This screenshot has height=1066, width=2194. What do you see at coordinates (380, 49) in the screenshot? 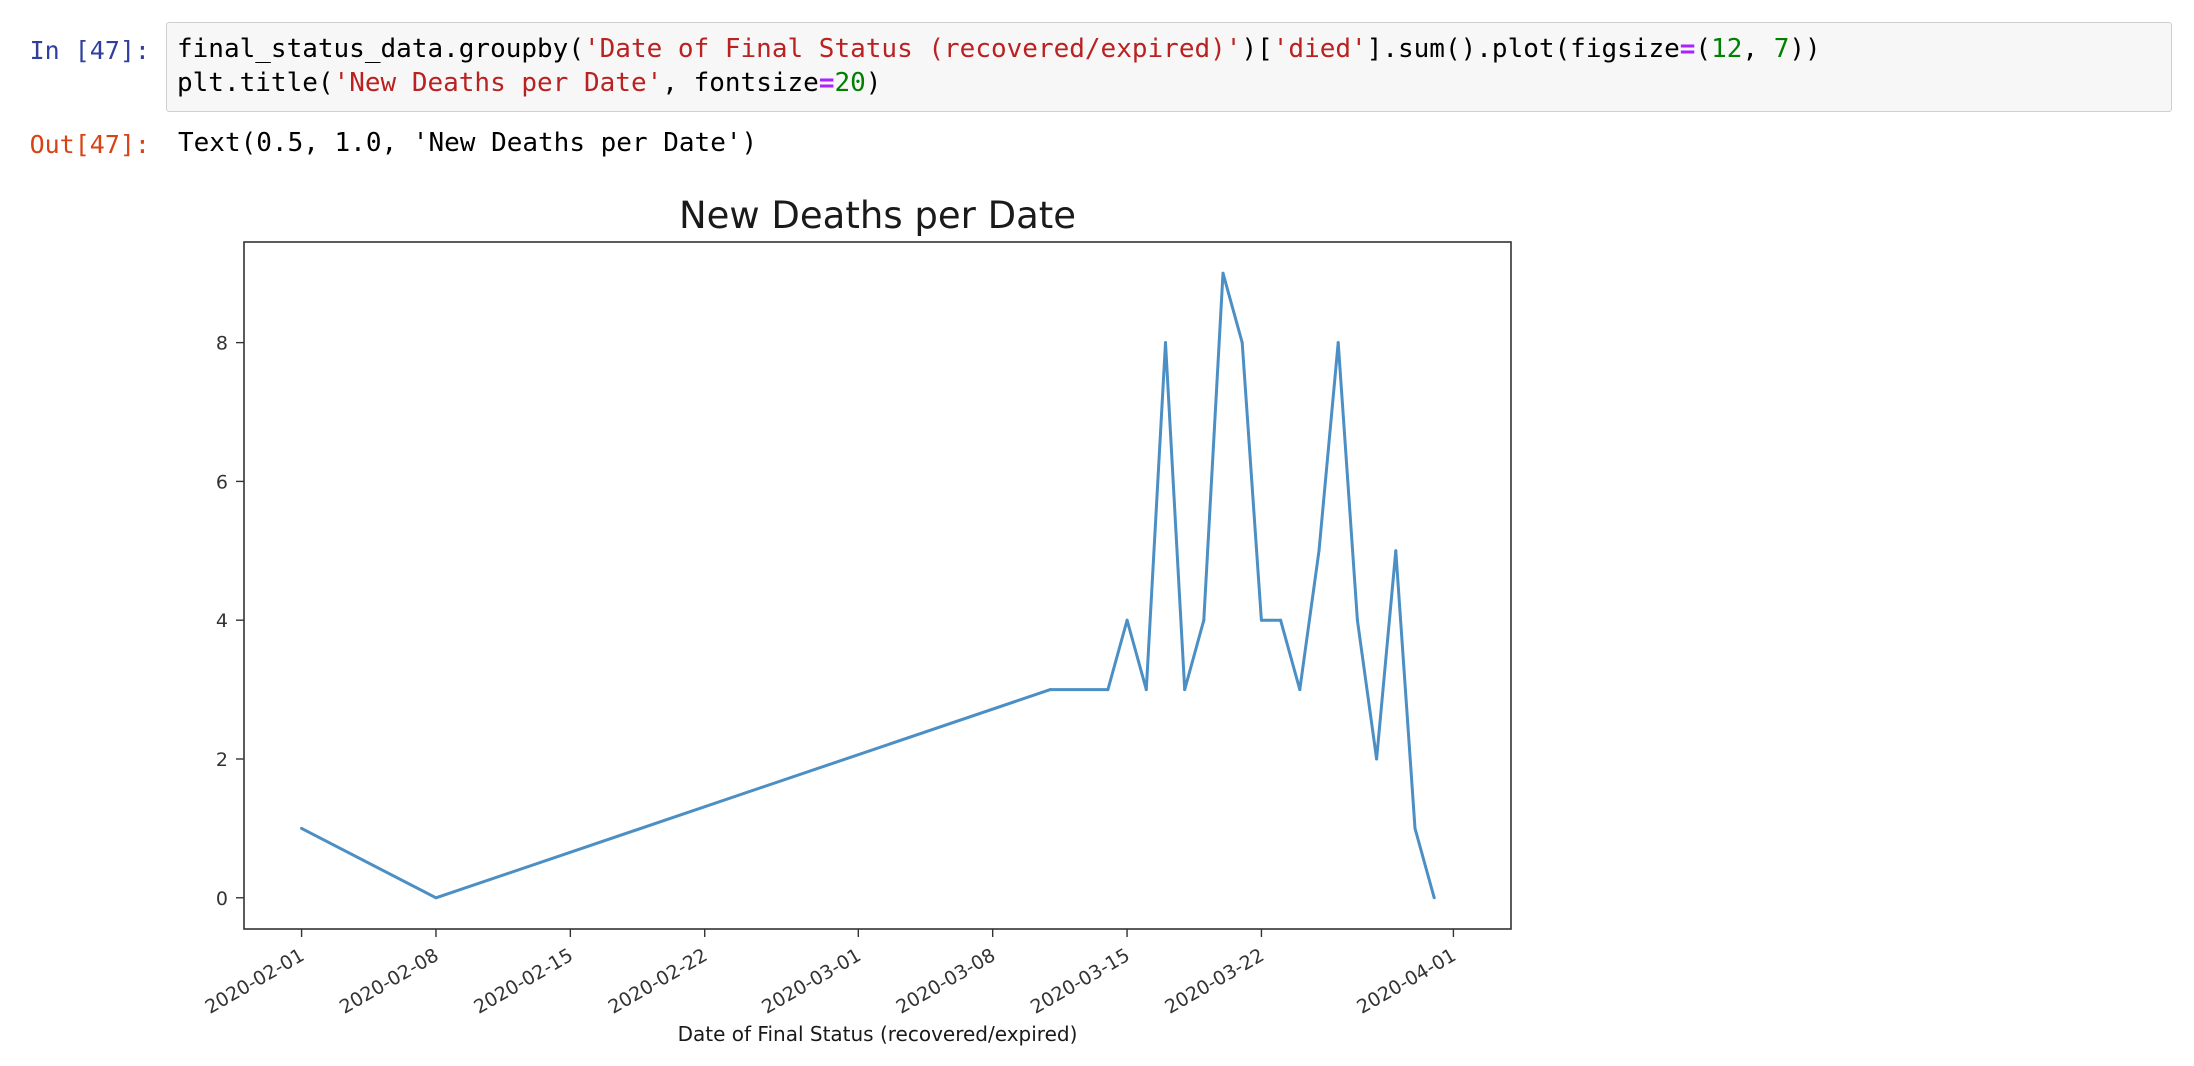
I see `code-token: final_status_data.groupby(` at bounding box center [380, 49].